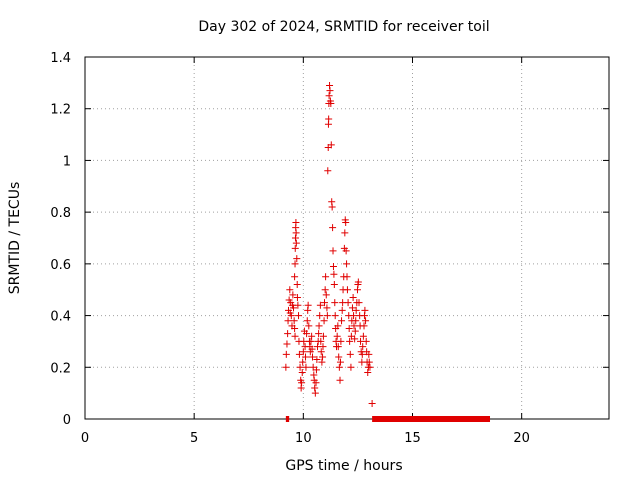 This screenshot has width=640, height=480. What do you see at coordinates (60, 58) in the screenshot?
I see `y-tick-label: 1.4` at bounding box center [60, 58].